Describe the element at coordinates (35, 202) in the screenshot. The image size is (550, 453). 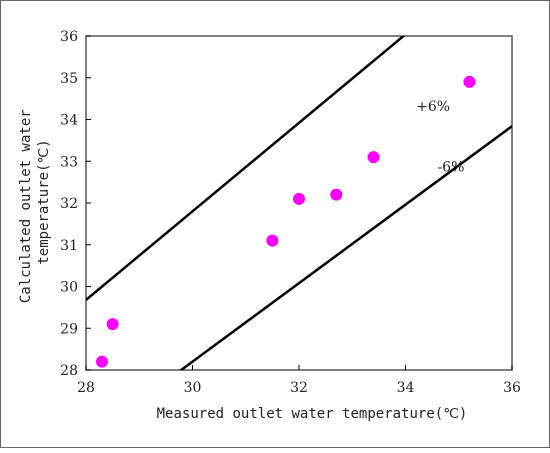
I see `y-axis-title: Calculated outlet water temperature(℃)` at that location.